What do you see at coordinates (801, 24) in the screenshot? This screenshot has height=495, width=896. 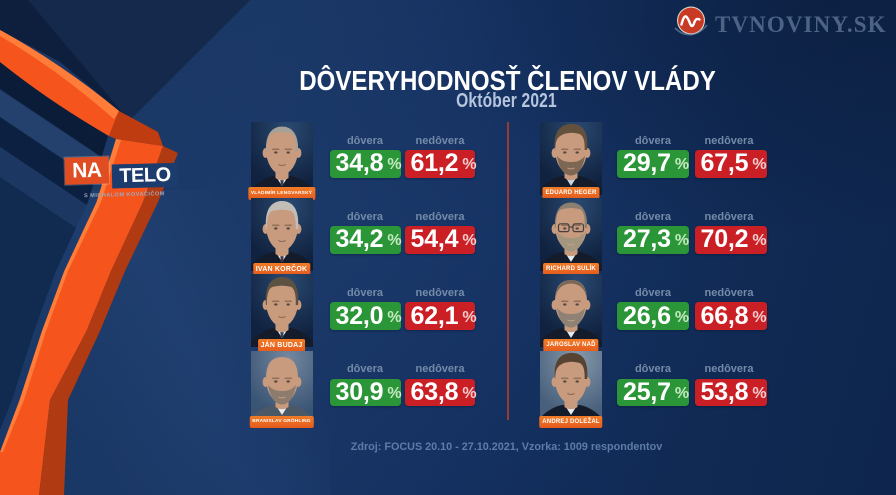 I see `svg-text: TVNOVINY.SK` at bounding box center [801, 24].